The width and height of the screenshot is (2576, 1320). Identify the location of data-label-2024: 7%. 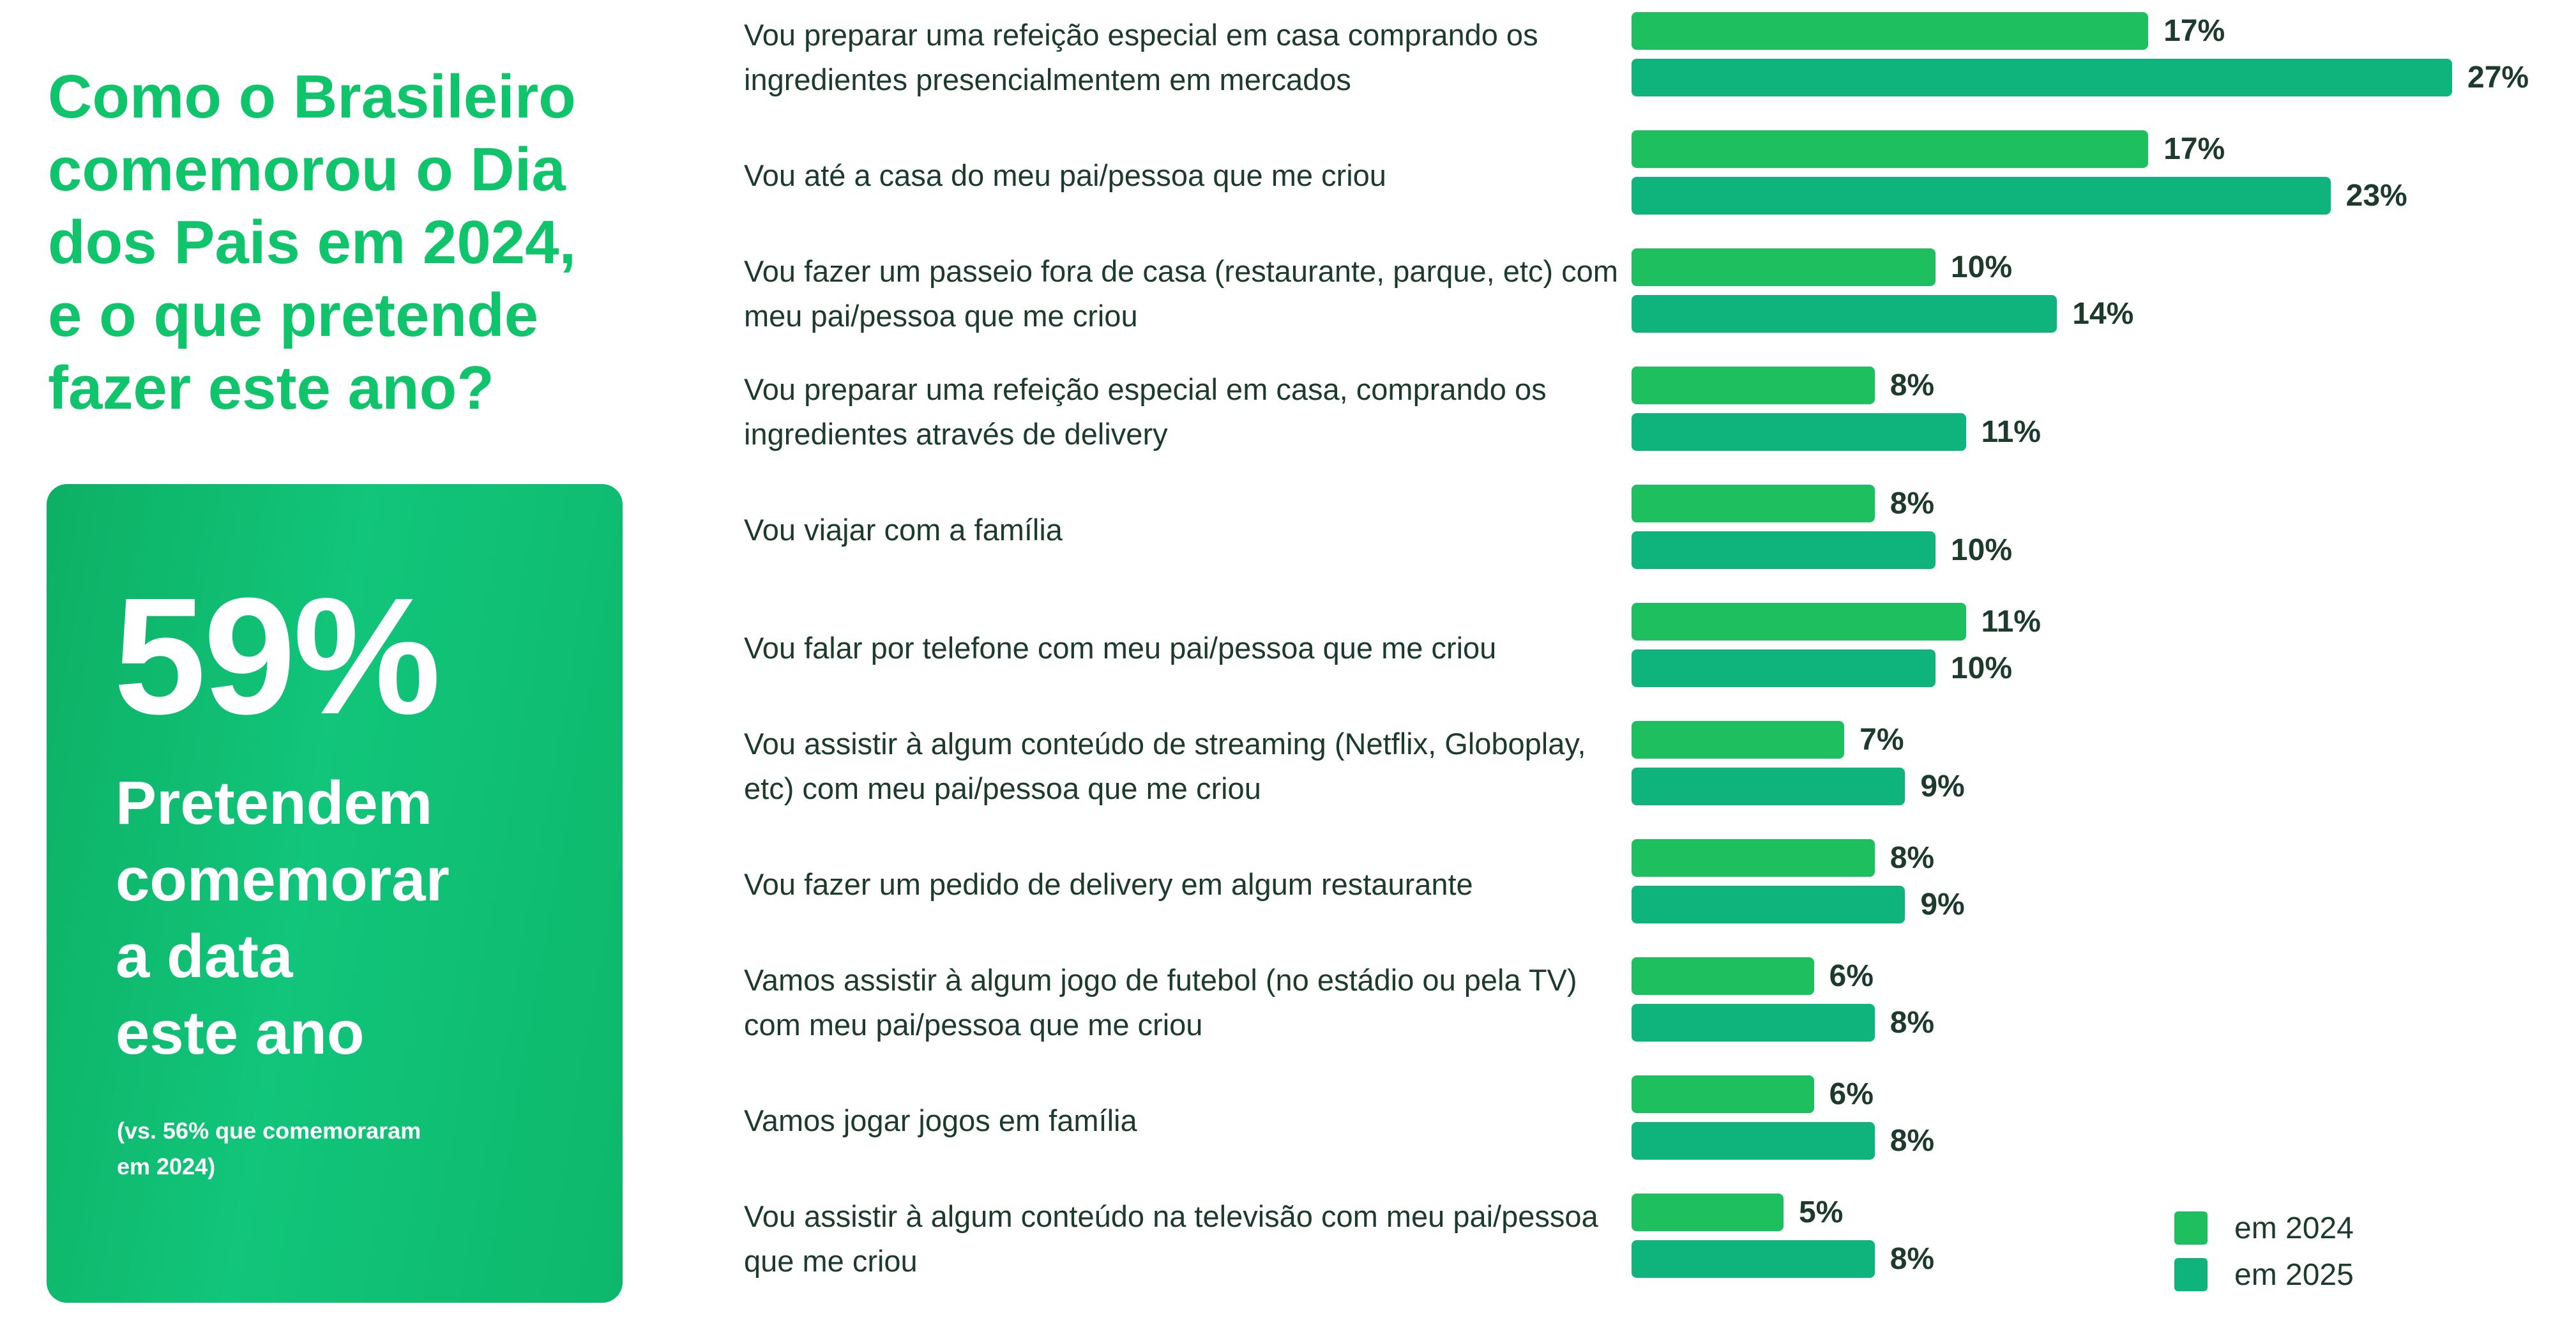
(1882, 740).